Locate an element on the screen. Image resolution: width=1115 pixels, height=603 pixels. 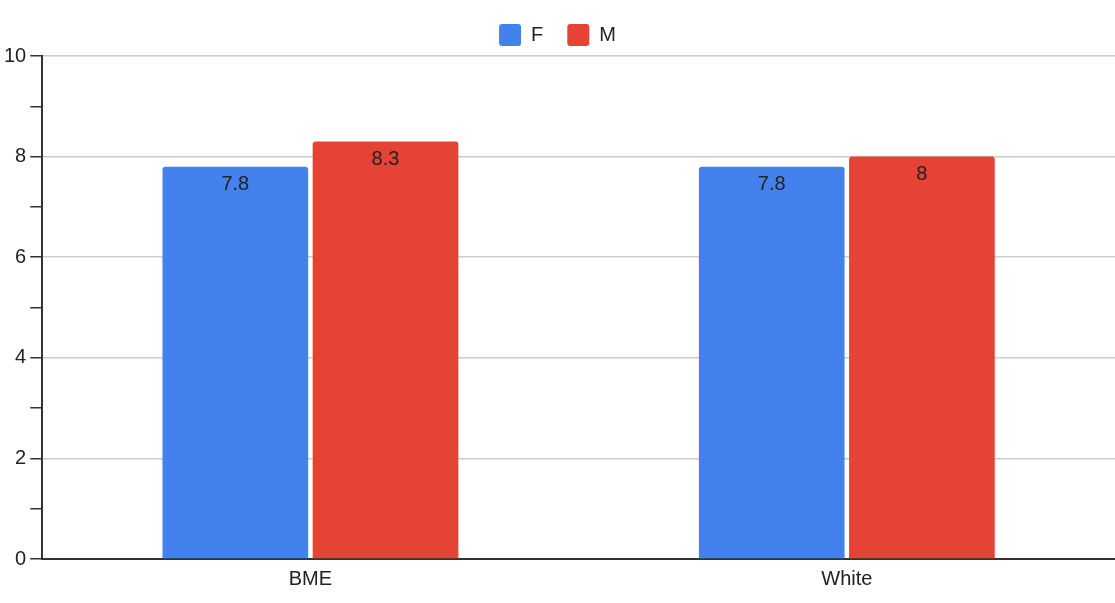
y-tick-label: 6 is located at coordinates (21, 255).